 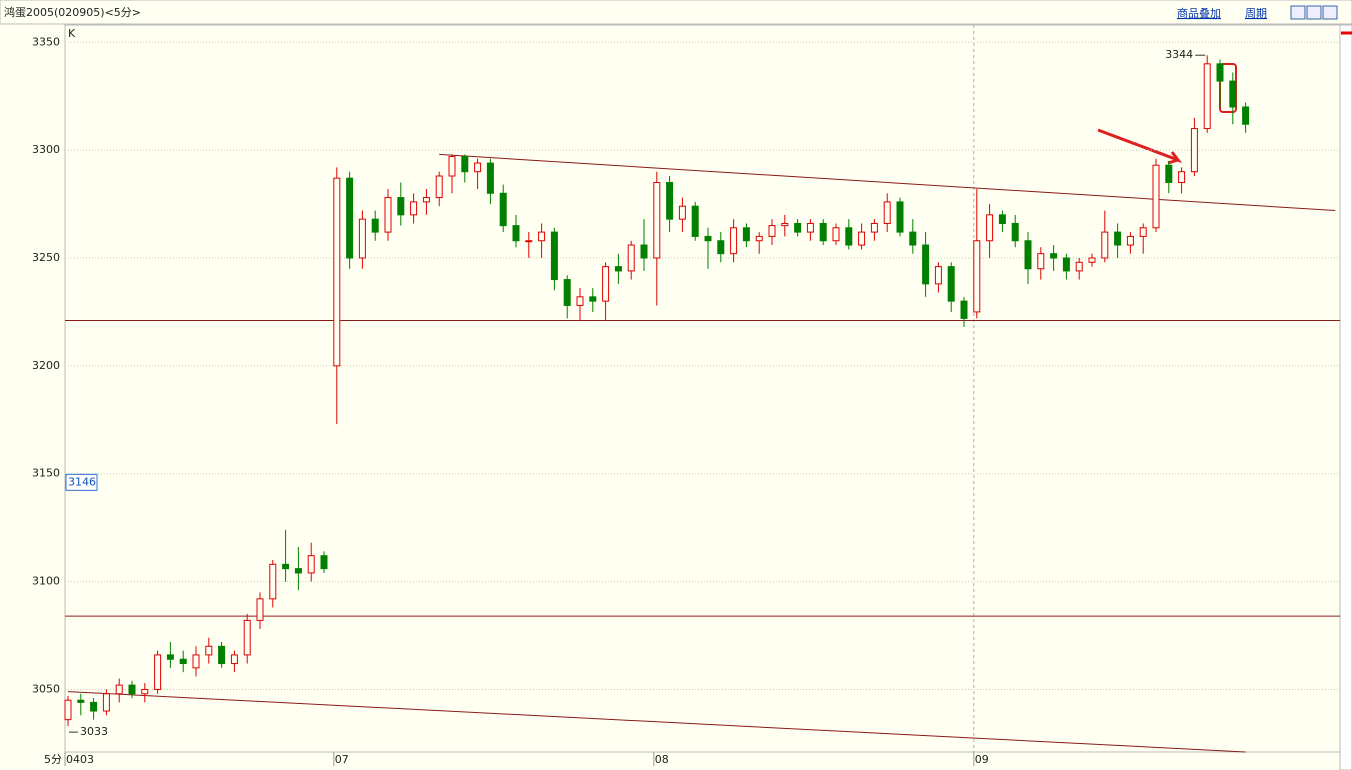 What do you see at coordinates (81, 482) in the screenshot?
I see `cursor-box` at bounding box center [81, 482].